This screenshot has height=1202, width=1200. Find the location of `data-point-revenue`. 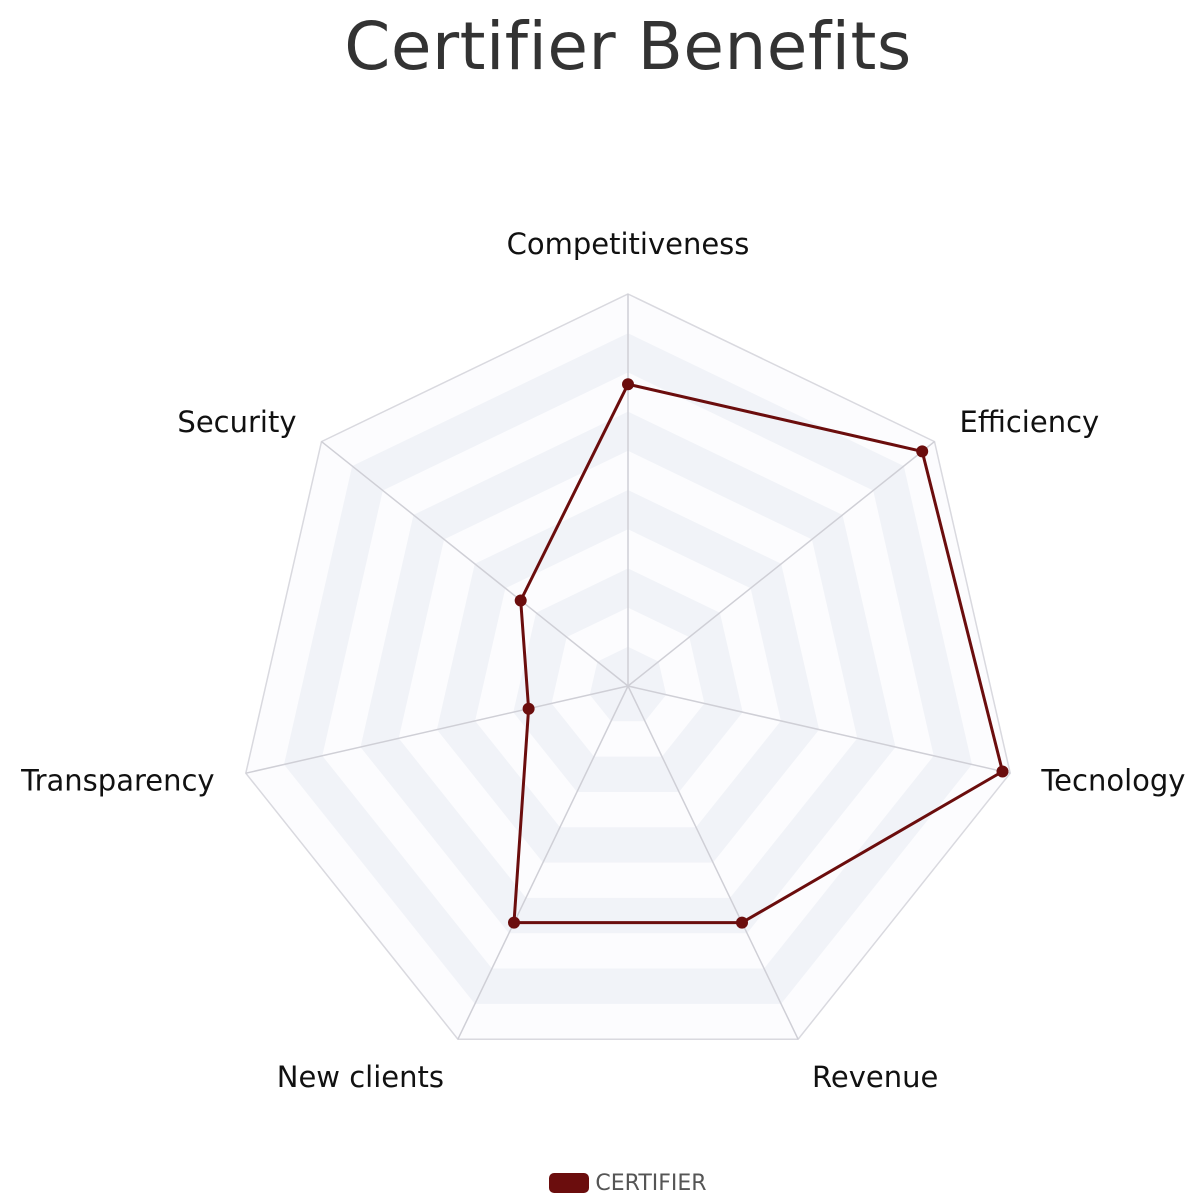

data-point-revenue is located at coordinates (742, 922).